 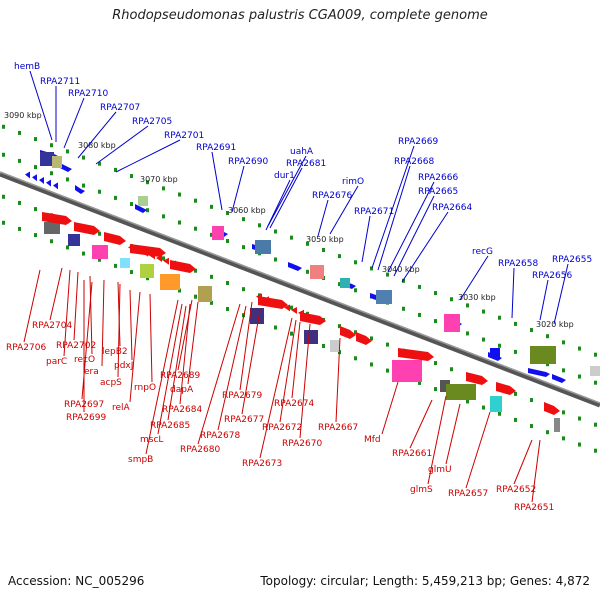 What do you see at coordinates (438, 178) in the screenshot?
I see `gene-label-forward: RPA2666` at bounding box center [438, 178].